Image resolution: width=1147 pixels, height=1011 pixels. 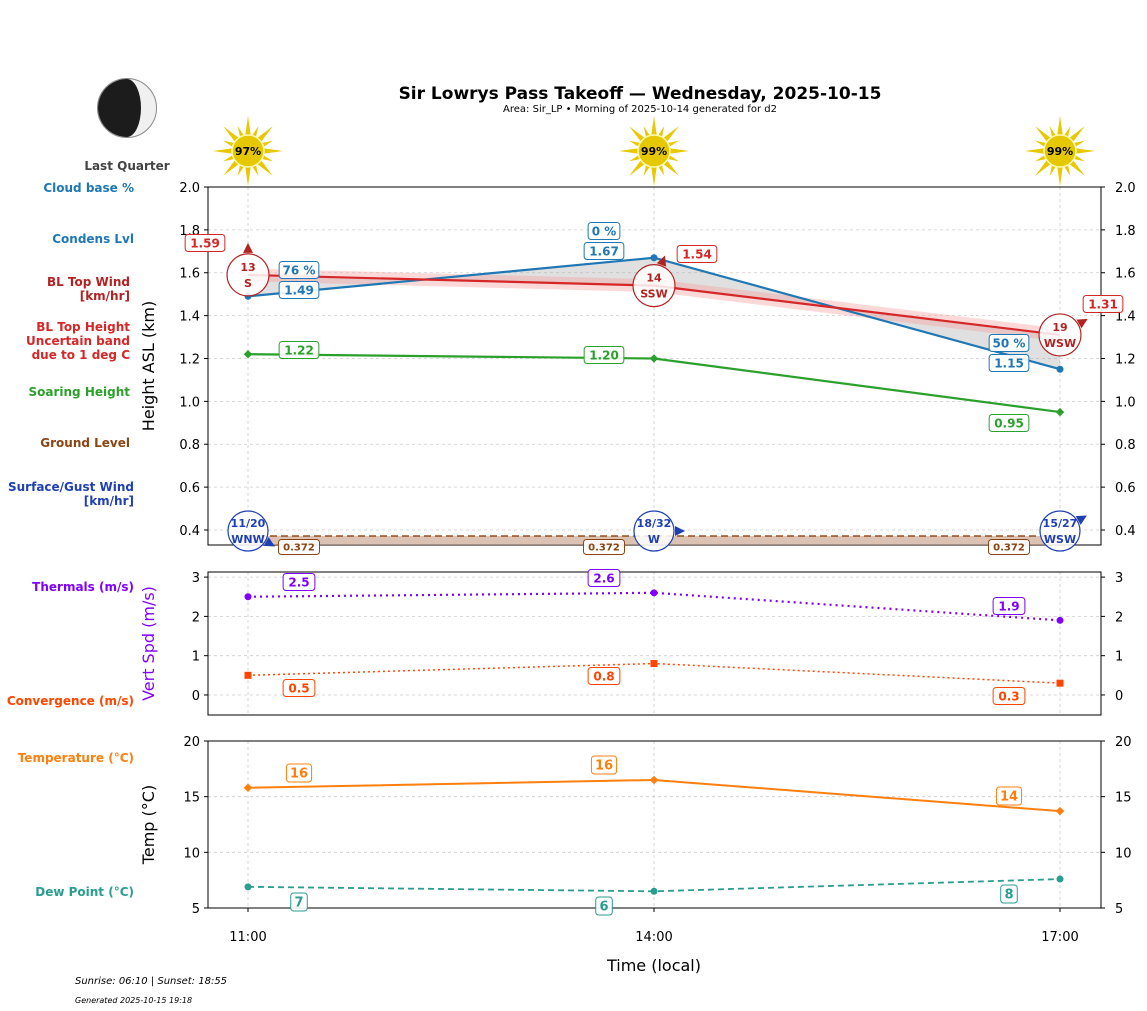 What do you see at coordinates (604, 251) in the screenshot?
I see `condens-label: 1.67` at bounding box center [604, 251].